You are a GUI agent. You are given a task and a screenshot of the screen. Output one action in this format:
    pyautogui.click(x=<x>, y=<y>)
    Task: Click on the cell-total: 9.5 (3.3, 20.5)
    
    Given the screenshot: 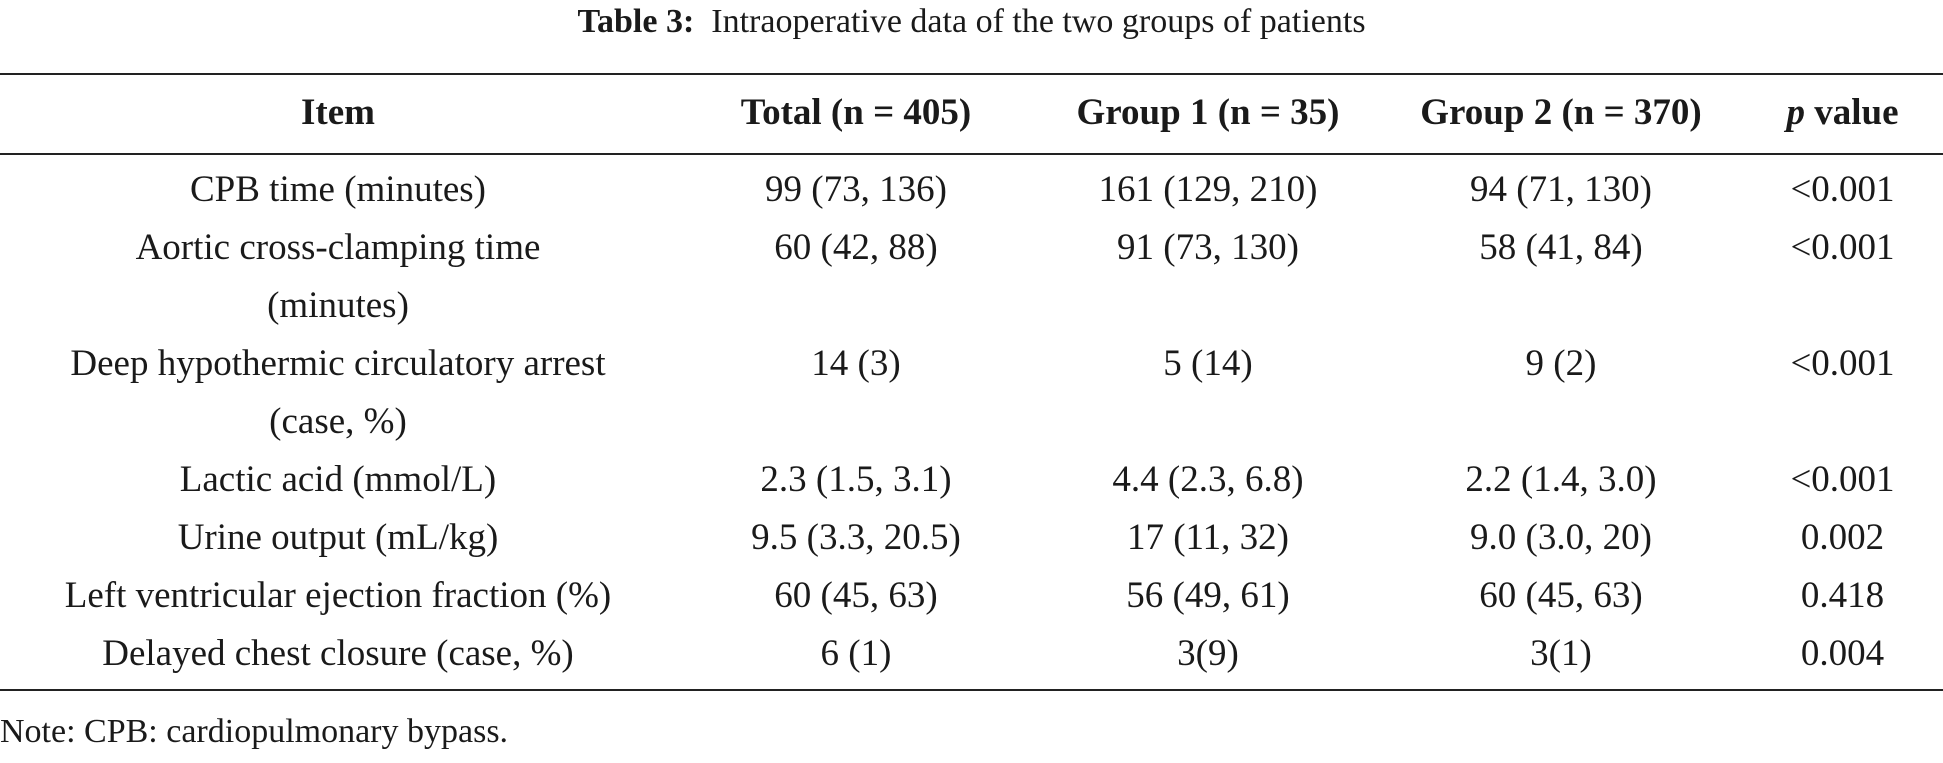 What is the action you would take?
    pyautogui.click(x=856, y=537)
    